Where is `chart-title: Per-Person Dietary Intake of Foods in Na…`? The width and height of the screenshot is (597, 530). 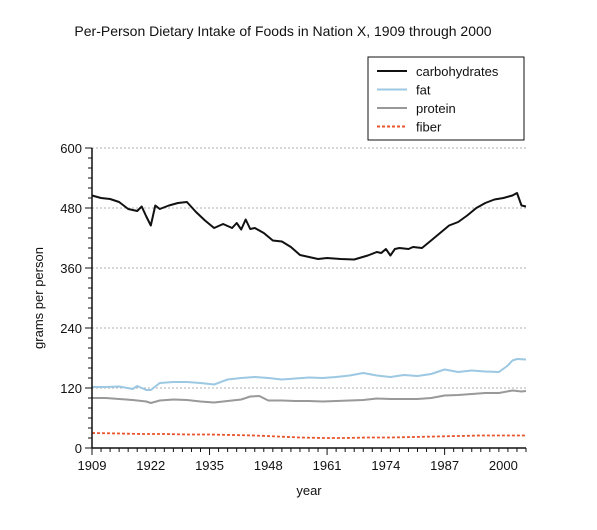
chart-title: Per-Person Dietary Intake of Foods in Na… is located at coordinates (282, 31).